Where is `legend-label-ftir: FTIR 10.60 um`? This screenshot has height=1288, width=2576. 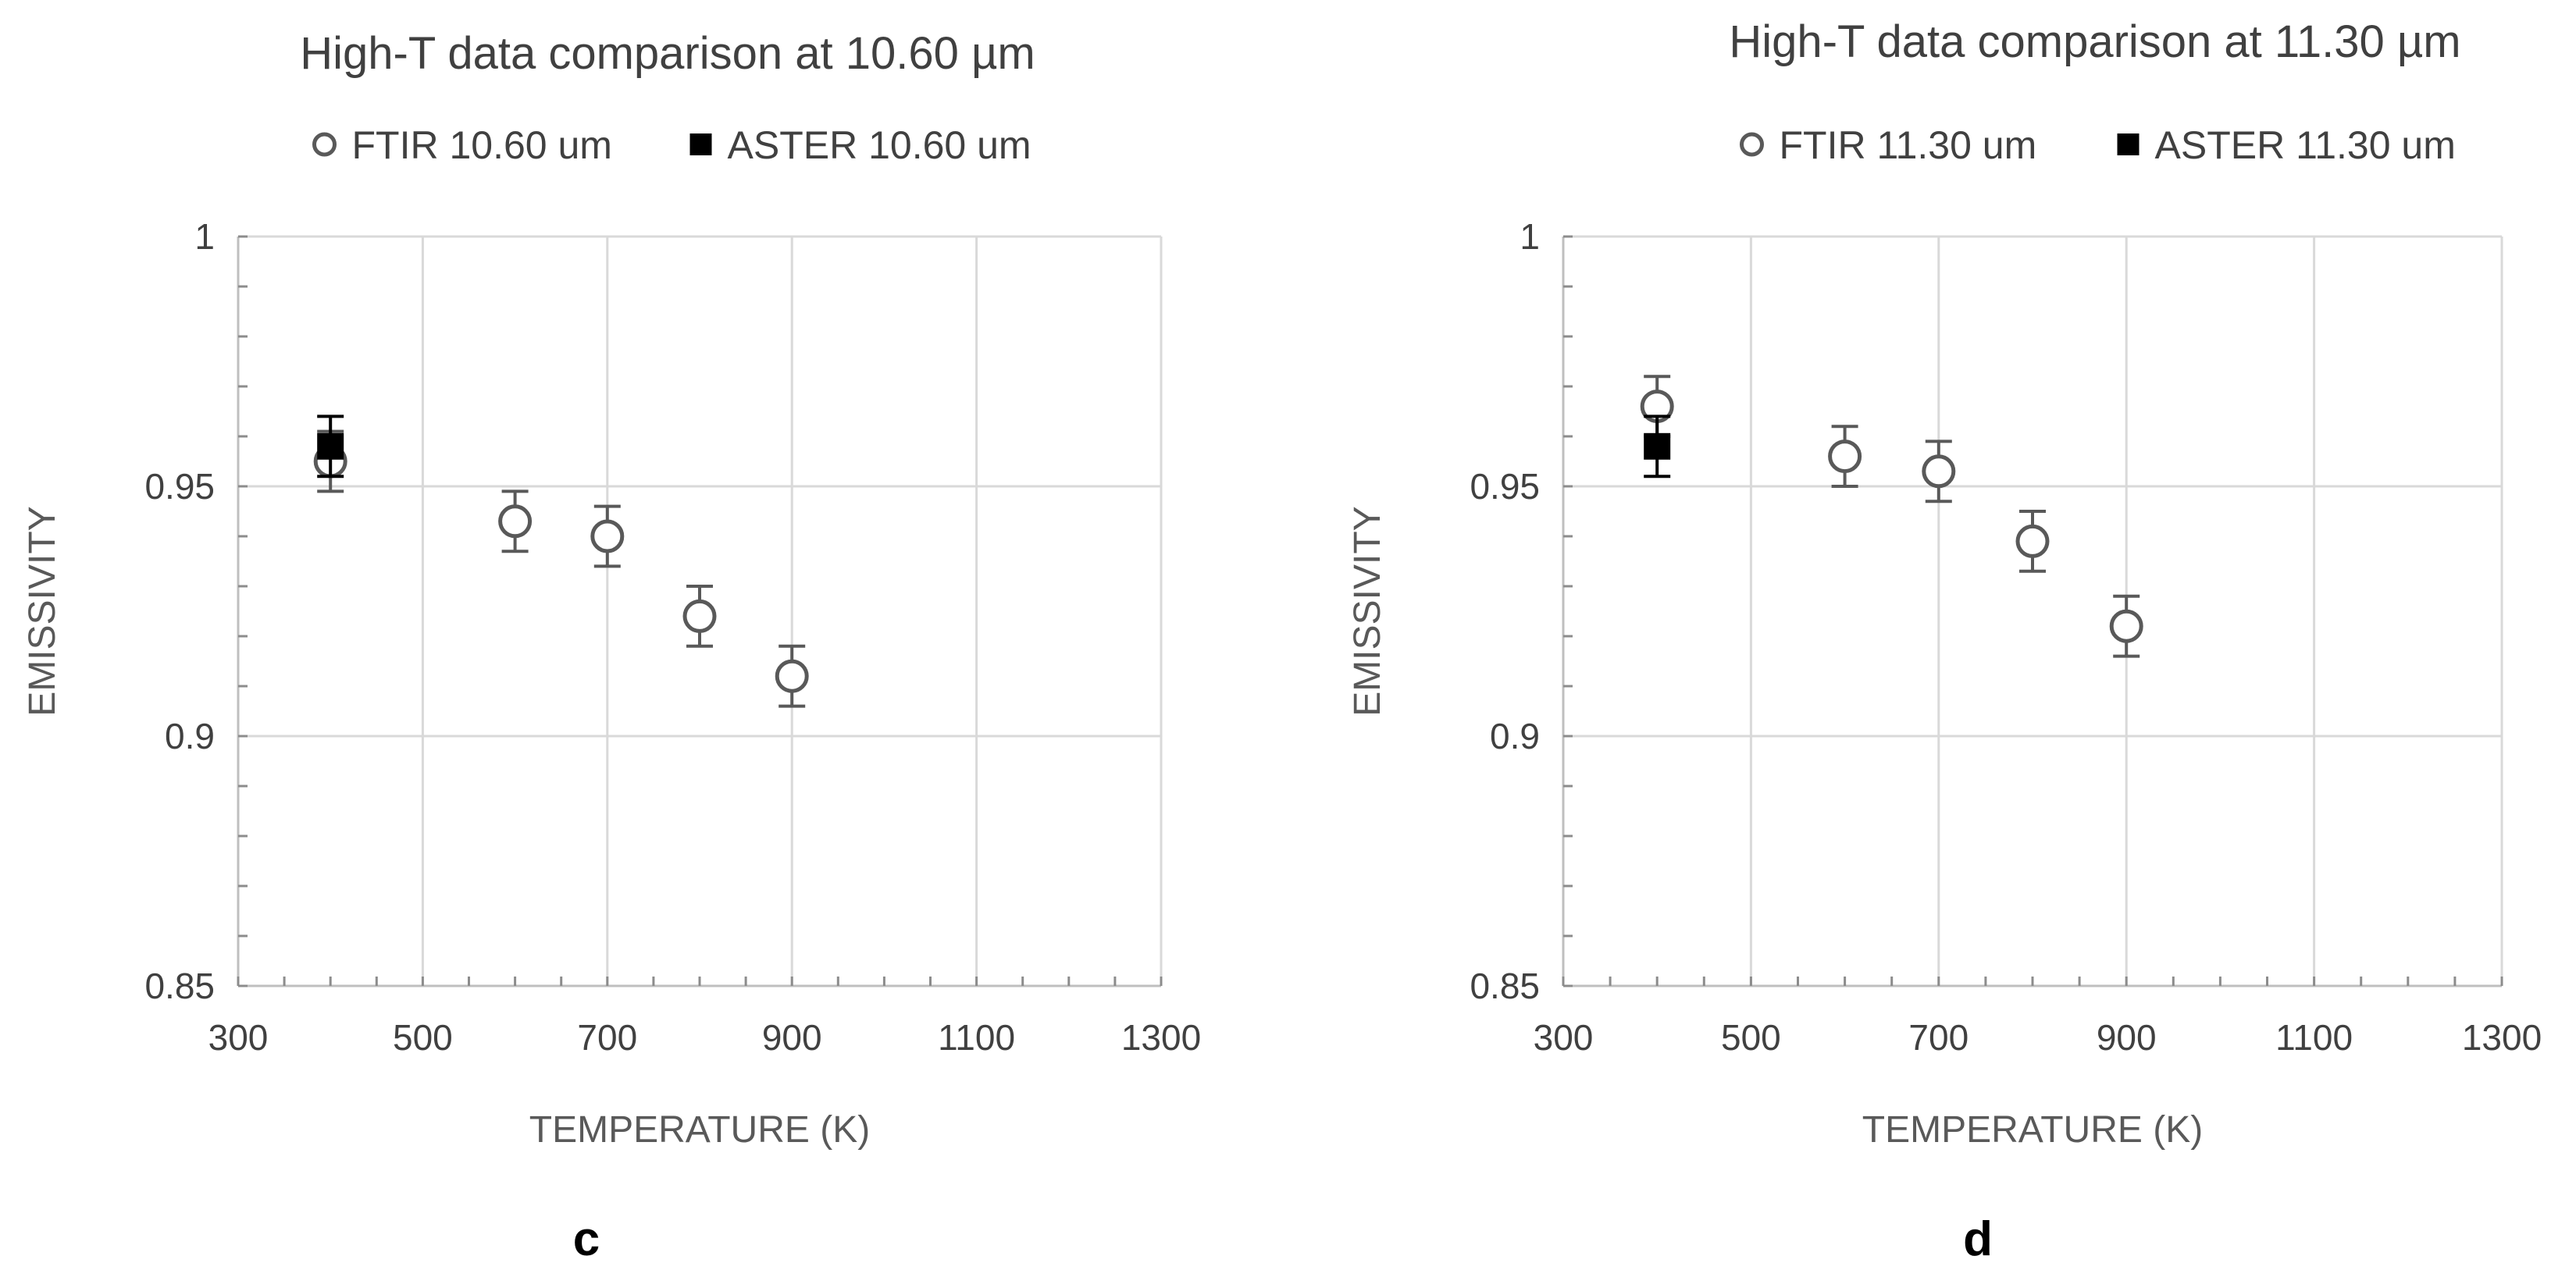 legend-label-ftir: FTIR 10.60 um is located at coordinates (482, 145).